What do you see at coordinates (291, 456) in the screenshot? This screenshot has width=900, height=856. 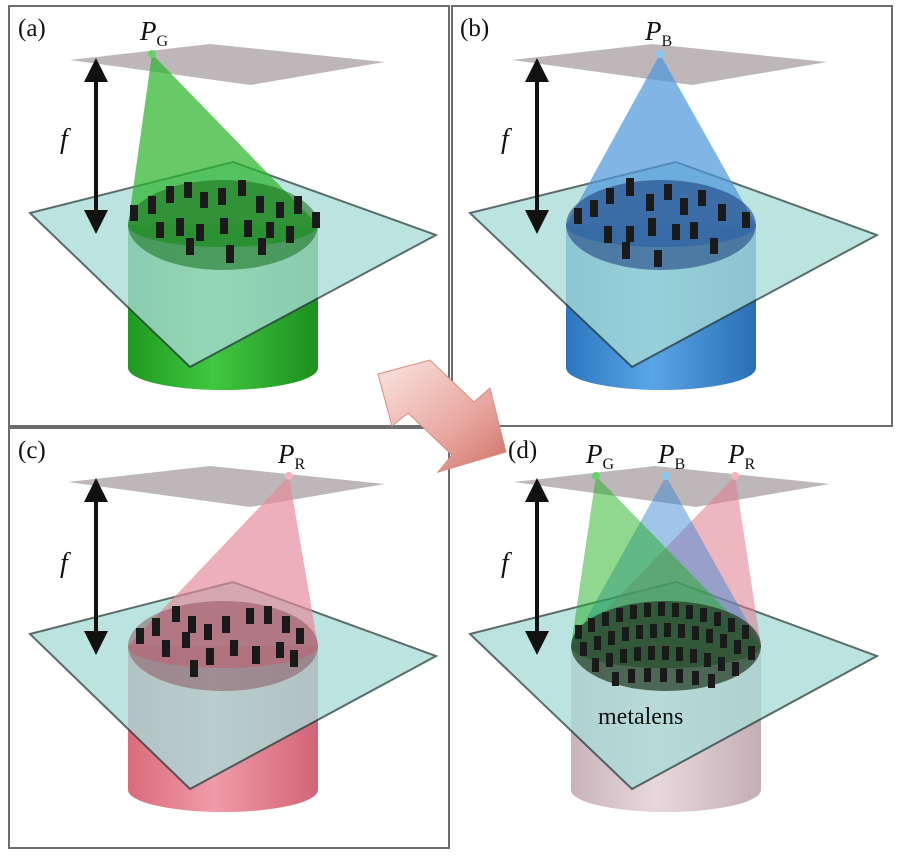 I see `focal-point-label: PR` at bounding box center [291, 456].